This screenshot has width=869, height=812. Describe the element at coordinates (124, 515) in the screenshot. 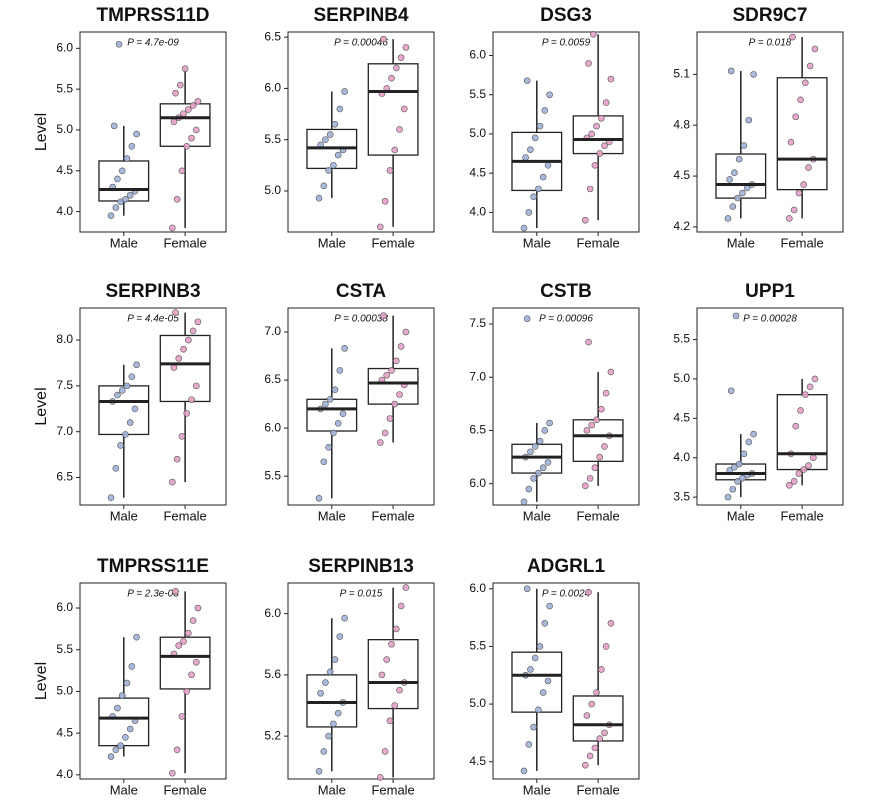

I see `x-tick-label: Male` at that location.